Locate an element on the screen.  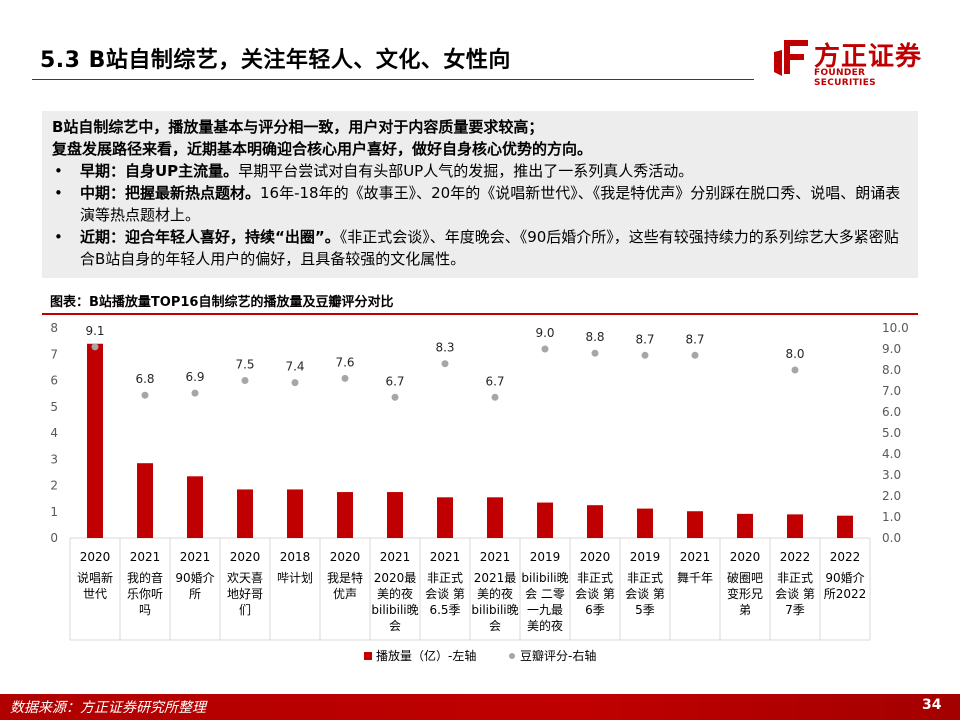
rating-label: 8.0 is located at coordinates (794, 354).